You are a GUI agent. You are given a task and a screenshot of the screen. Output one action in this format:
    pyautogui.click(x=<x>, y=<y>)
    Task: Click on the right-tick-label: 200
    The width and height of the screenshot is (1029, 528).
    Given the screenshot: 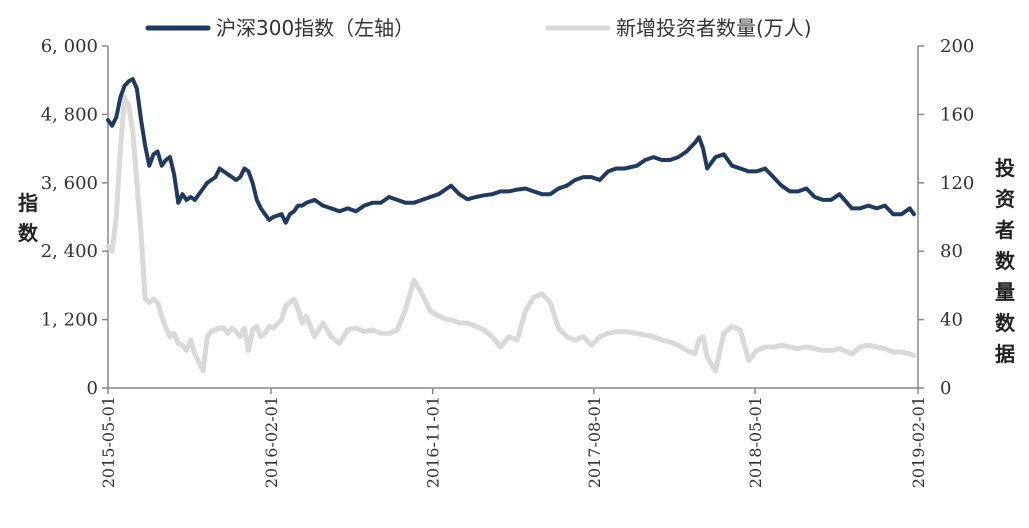 What is the action you would take?
    pyautogui.click(x=957, y=46)
    